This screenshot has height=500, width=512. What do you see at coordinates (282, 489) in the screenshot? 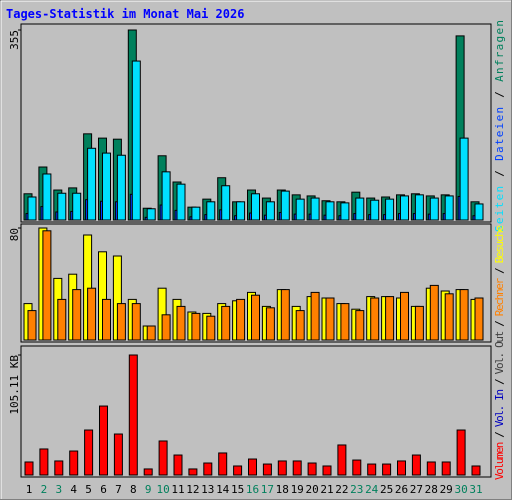
I see `x-tick-label: 18` at bounding box center [282, 489].